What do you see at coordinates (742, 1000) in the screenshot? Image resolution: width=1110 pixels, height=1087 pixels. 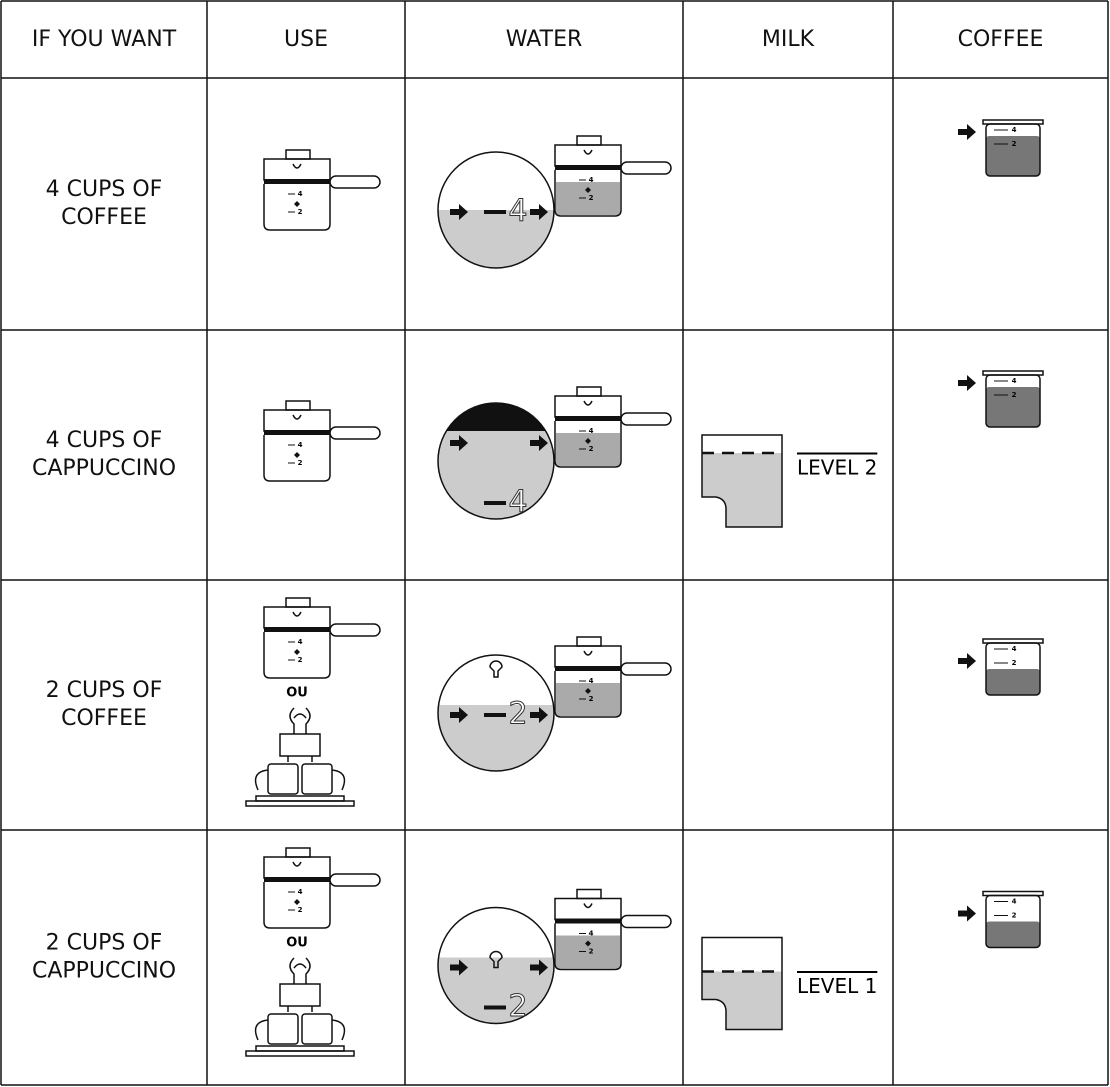 I see `milk-fill` at bounding box center [742, 1000].